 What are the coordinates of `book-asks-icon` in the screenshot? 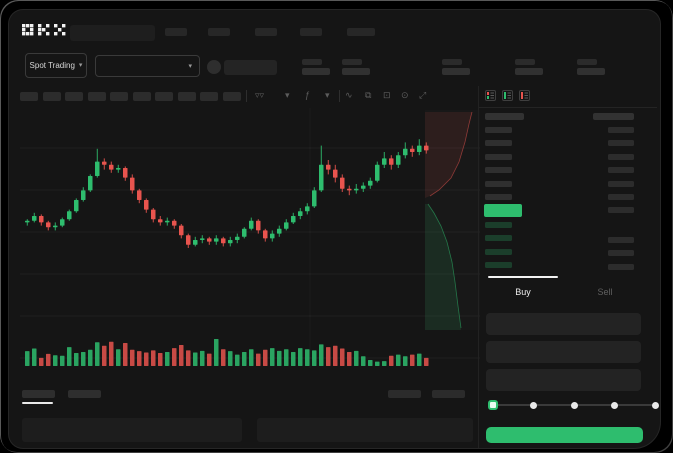 It's located at (524, 95).